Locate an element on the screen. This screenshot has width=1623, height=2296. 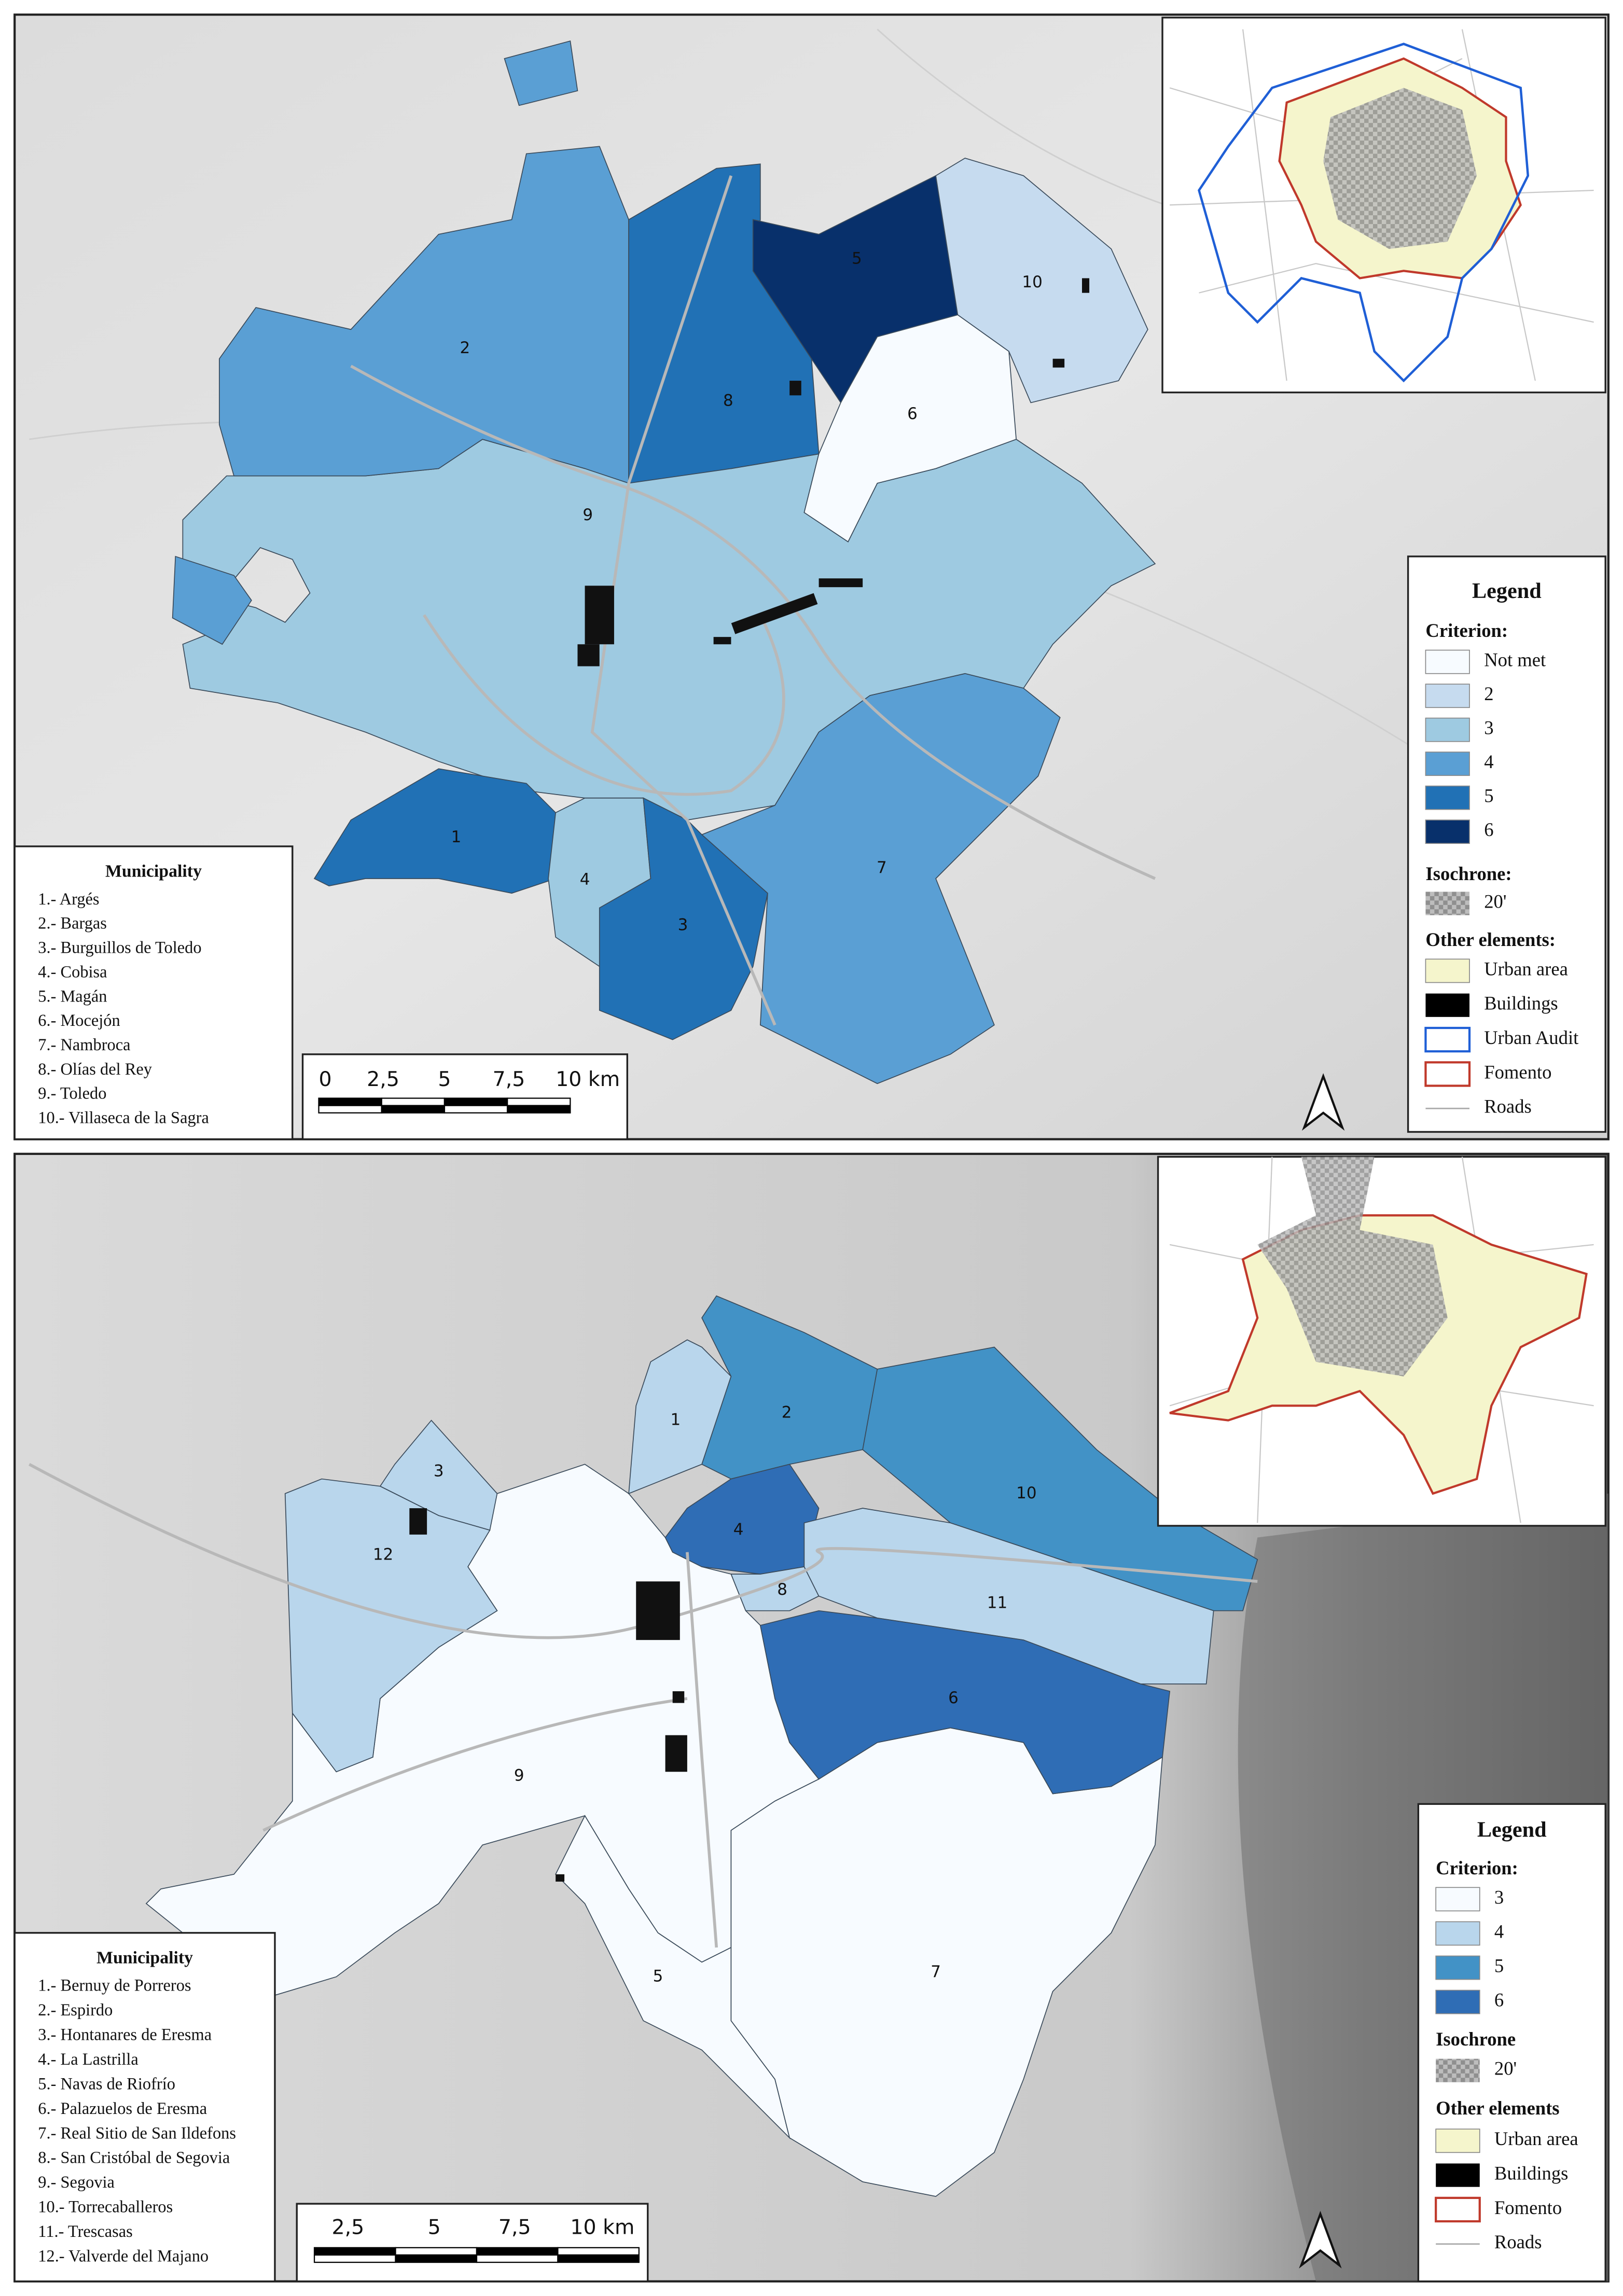
municipality-item: 7.- Real Sitio de San Ildefons is located at coordinates (137, 2133).